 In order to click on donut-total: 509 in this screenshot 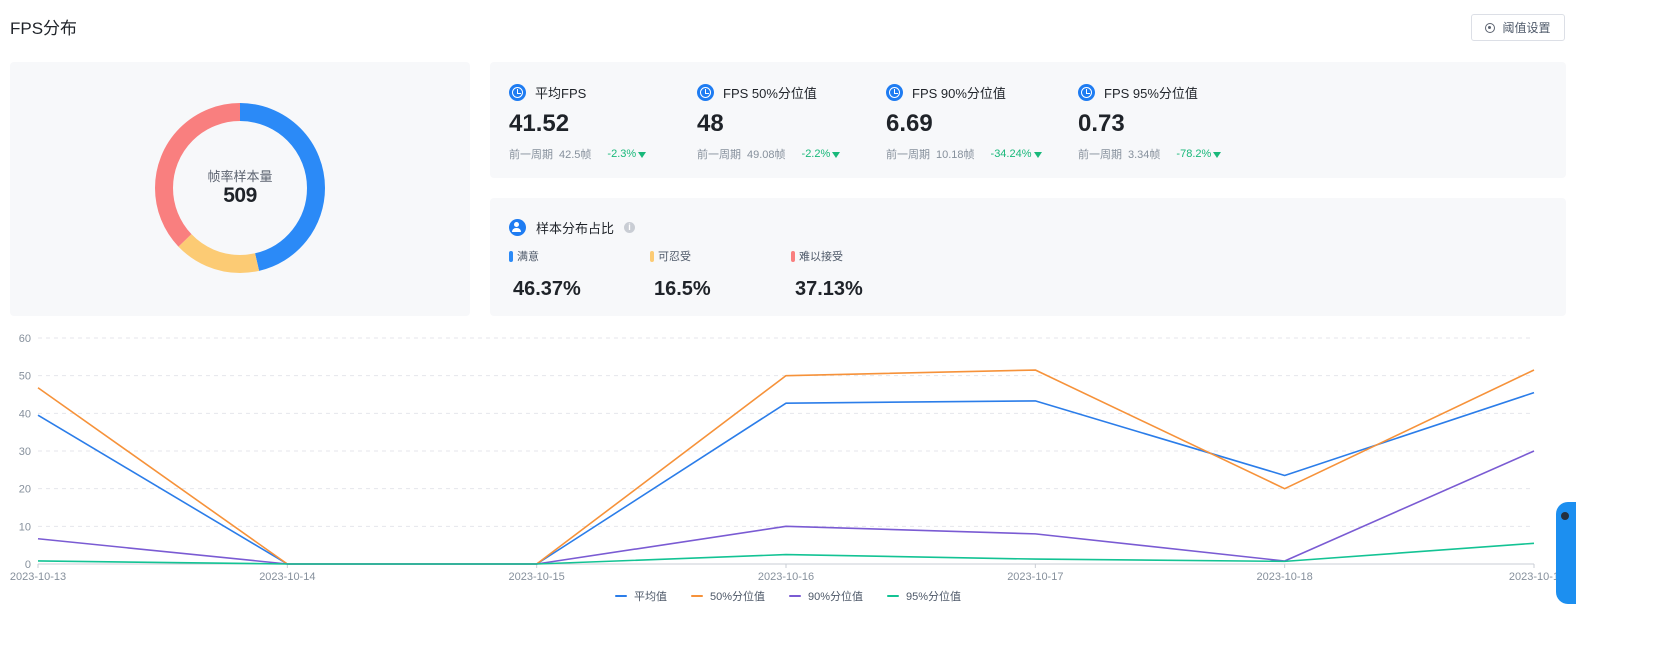, I will do `click(240, 195)`.